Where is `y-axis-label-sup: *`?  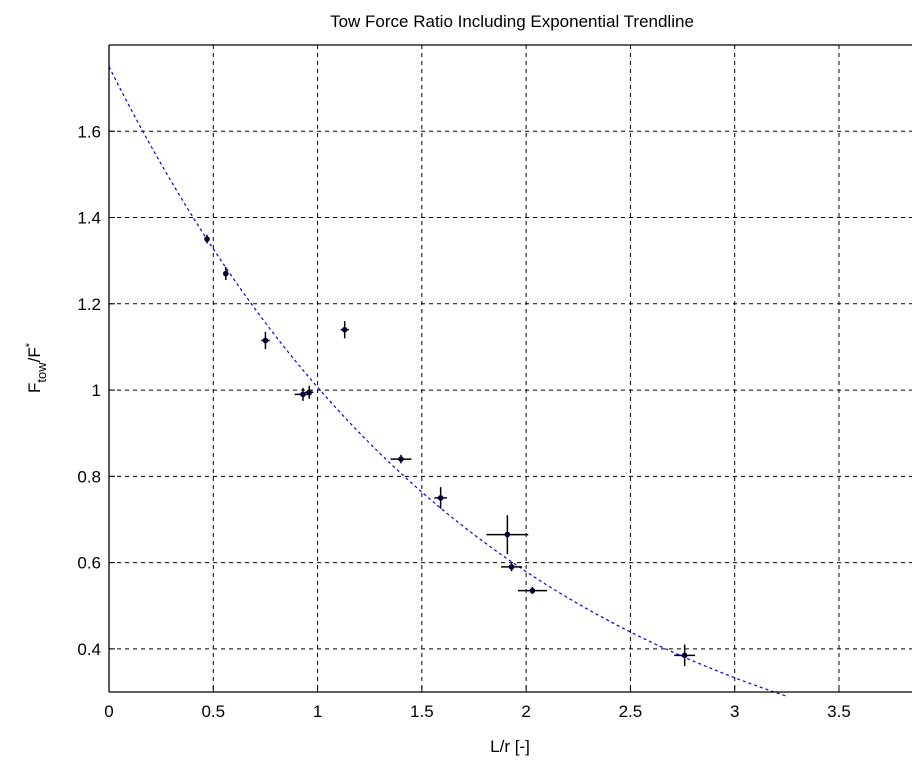
y-axis-label-sup: * is located at coordinates (30, 344).